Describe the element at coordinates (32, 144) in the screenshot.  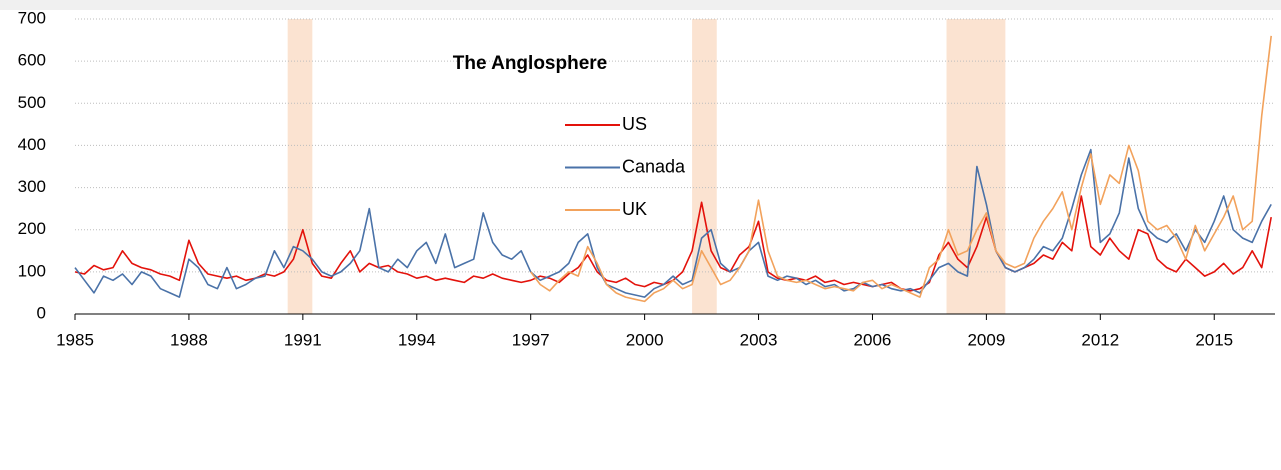
I see `y-tick-label: 400` at that location.